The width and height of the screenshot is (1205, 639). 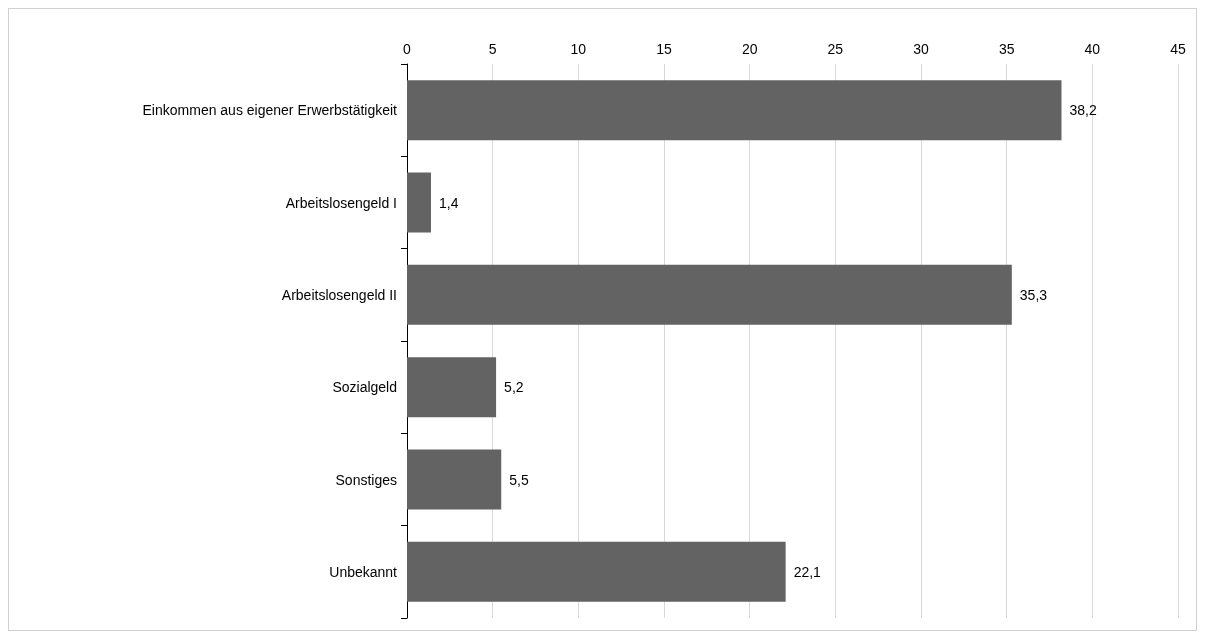 I want to click on x-tick-label: 0, so click(x=407, y=49).